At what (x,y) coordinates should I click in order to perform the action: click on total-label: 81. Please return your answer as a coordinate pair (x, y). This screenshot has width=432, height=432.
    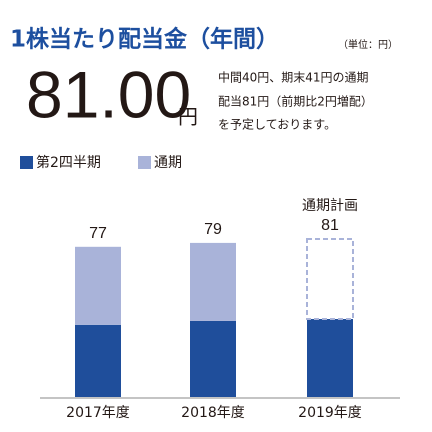
    Looking at the image, I should click on (330, 225).